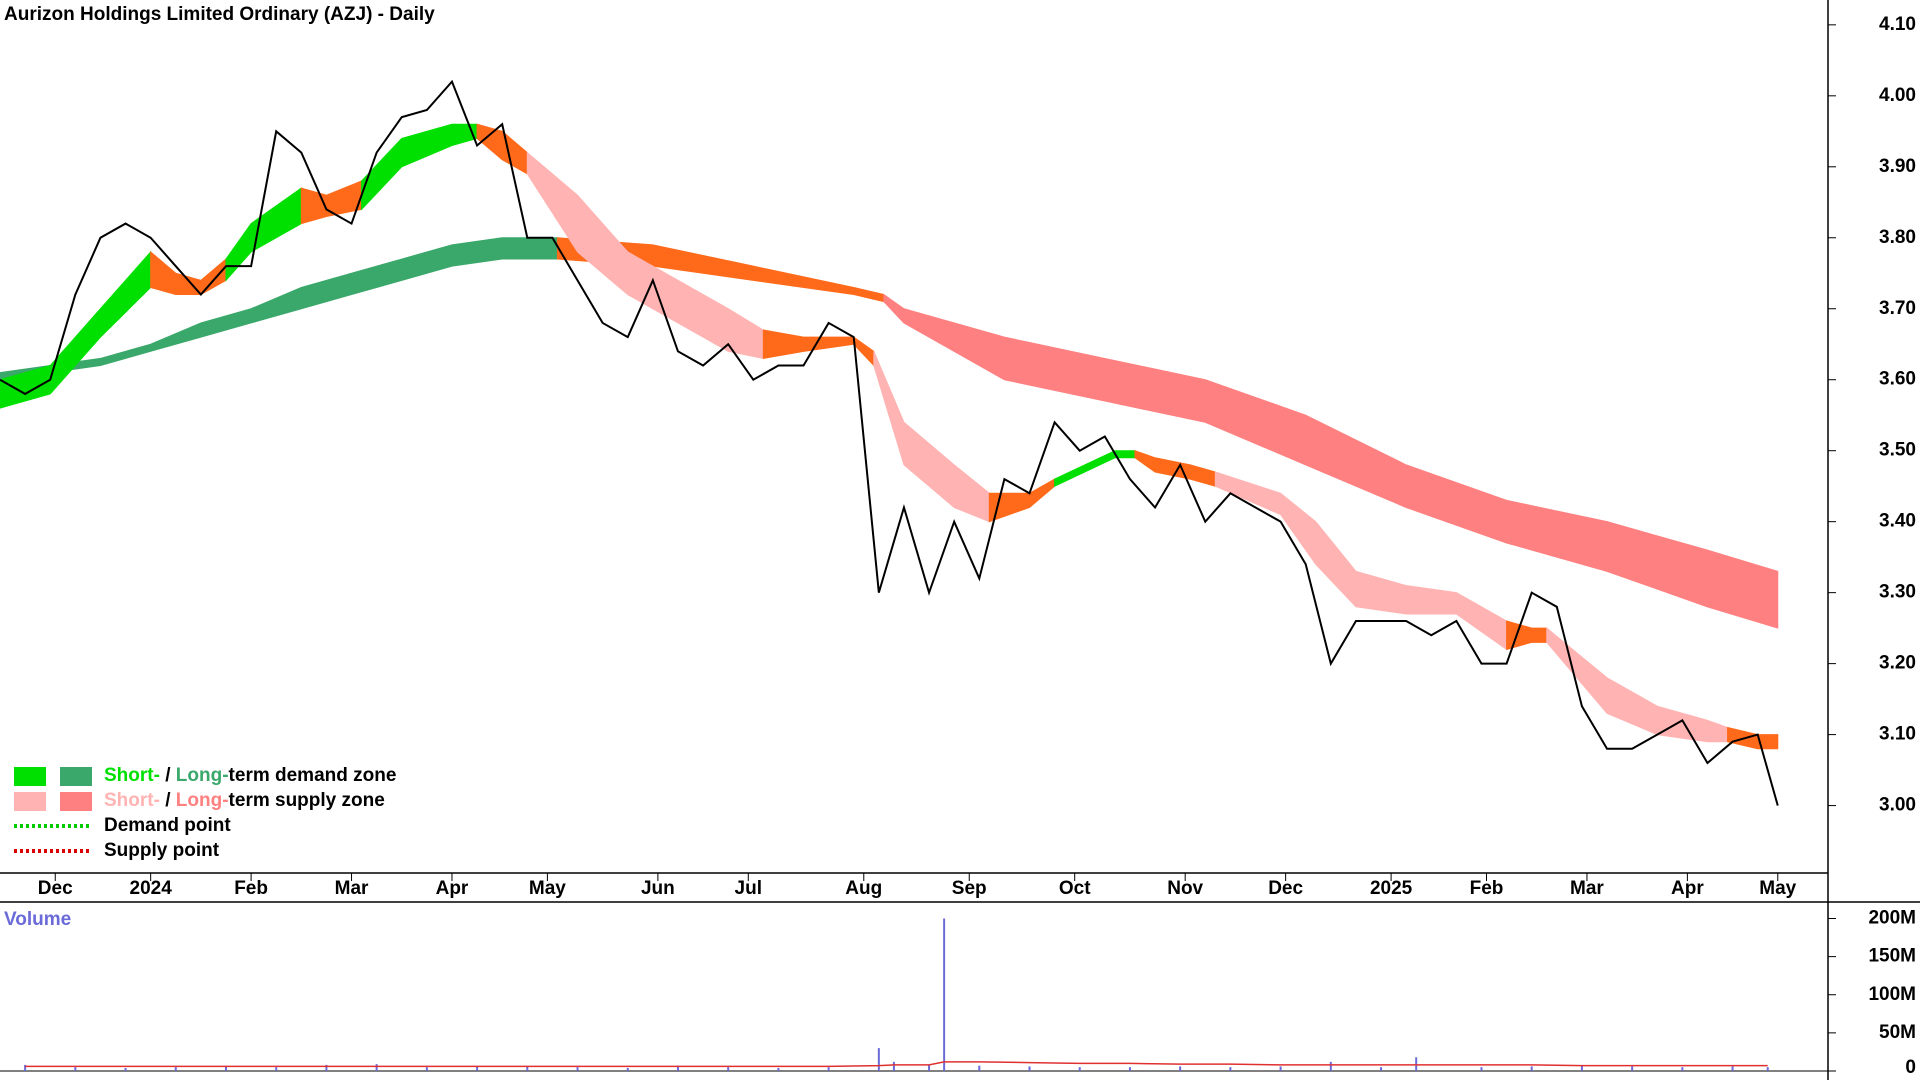 The width and height of the screenshot is (1920, 1080). I want to click on legend-text: term supply zone, so click(307, 800).